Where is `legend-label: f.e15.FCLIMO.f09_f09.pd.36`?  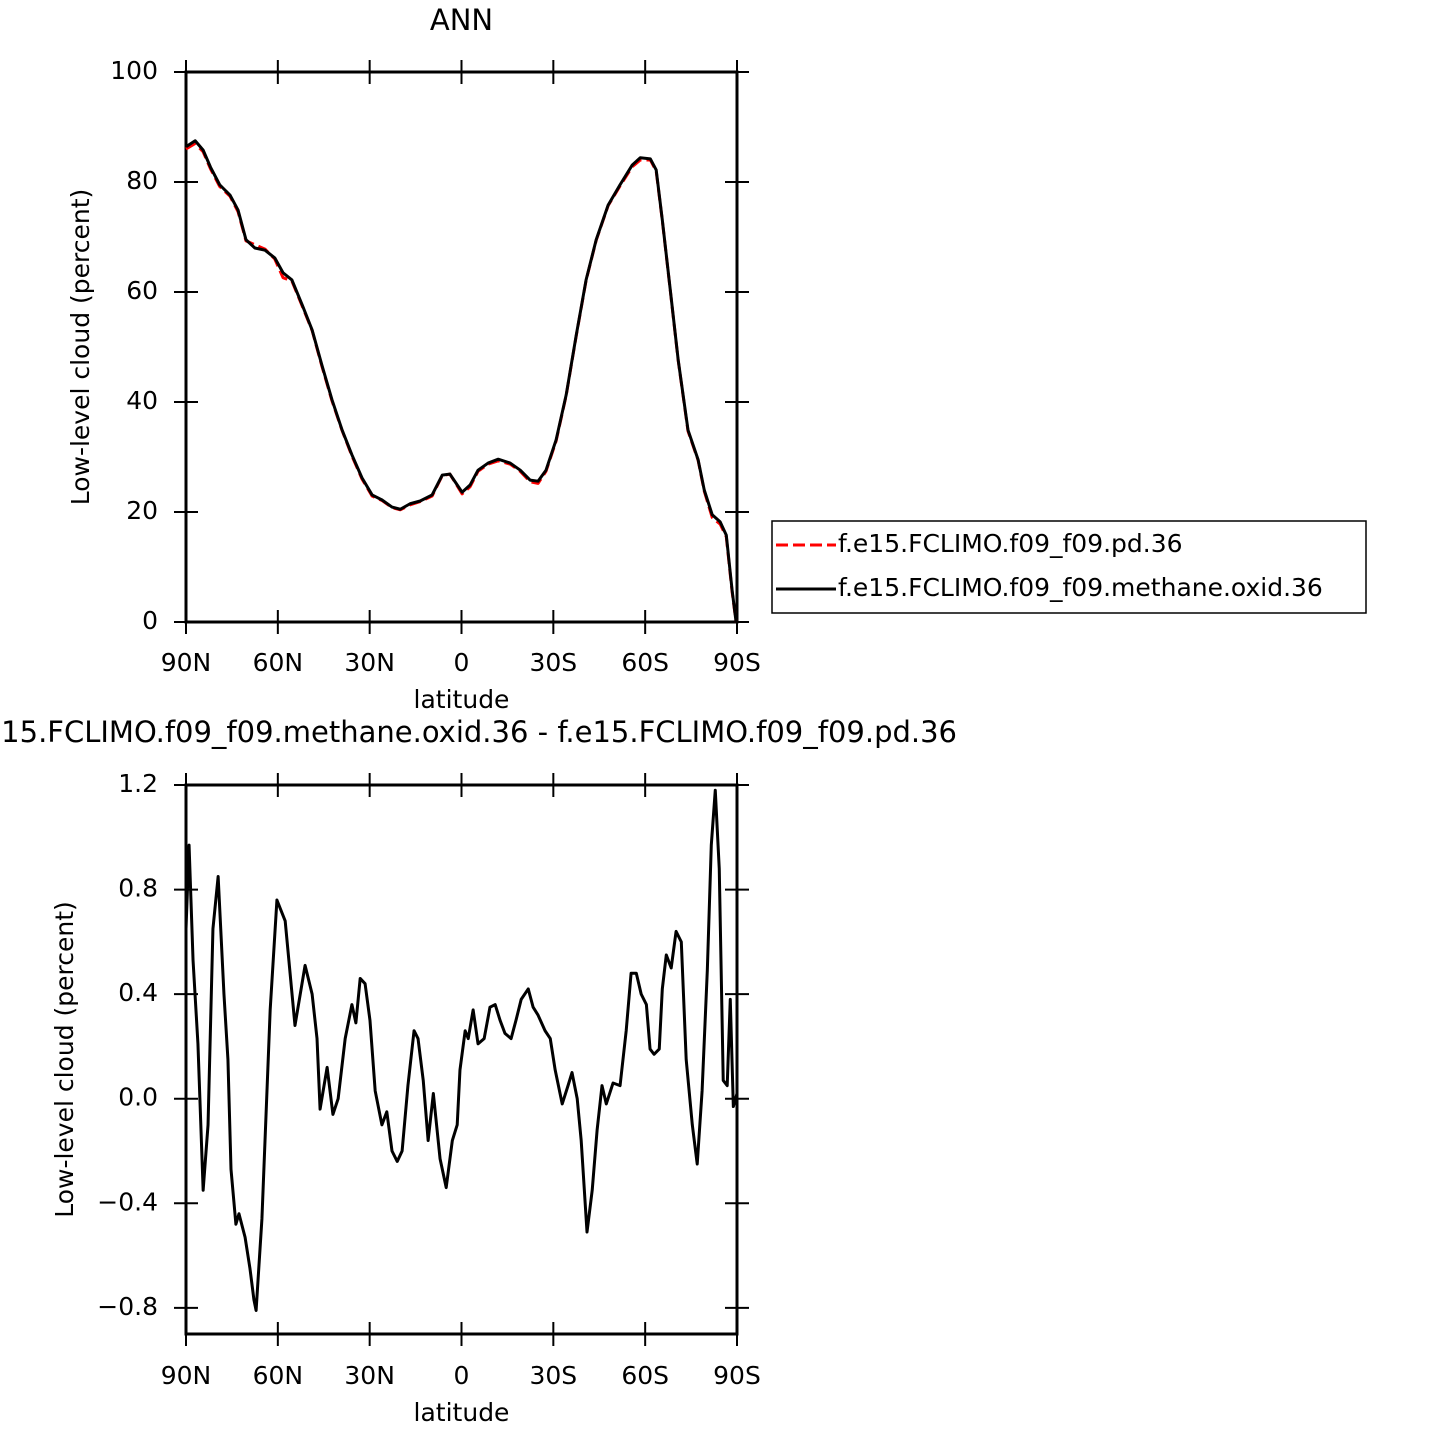 legend-label: f.e15.FCLIMO.f09_f09.pd.36 is located at coordinates (1010, 543).